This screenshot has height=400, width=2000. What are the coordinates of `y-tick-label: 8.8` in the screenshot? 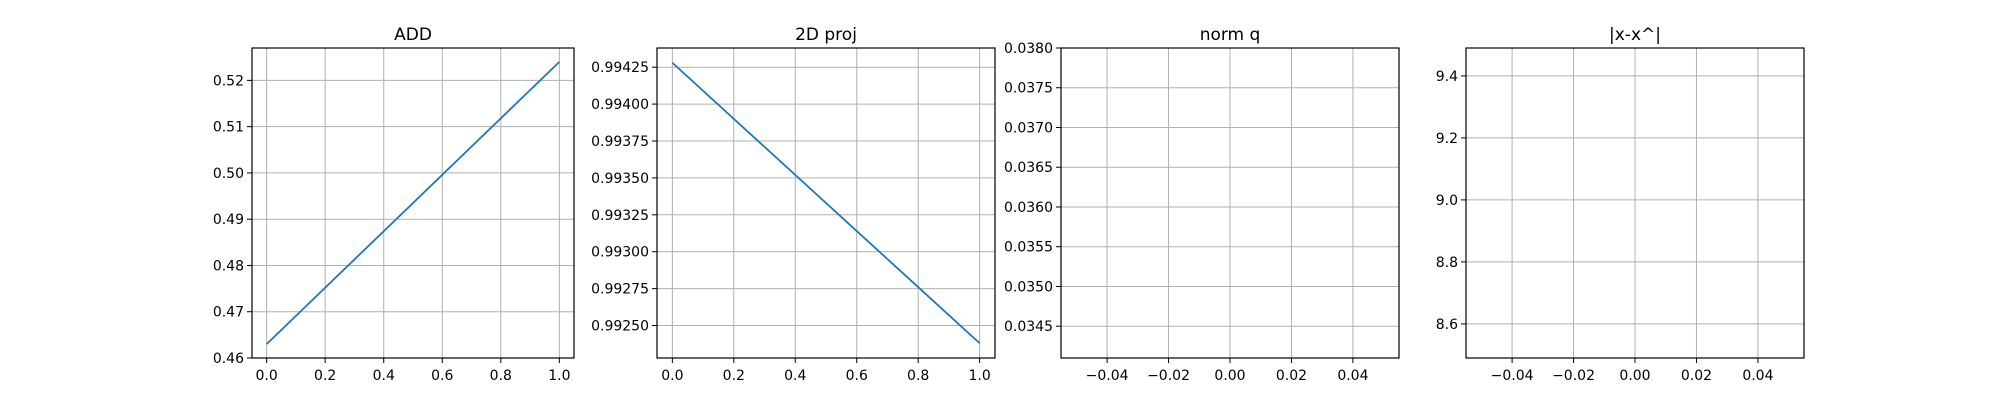 It's located at (1447, 263).